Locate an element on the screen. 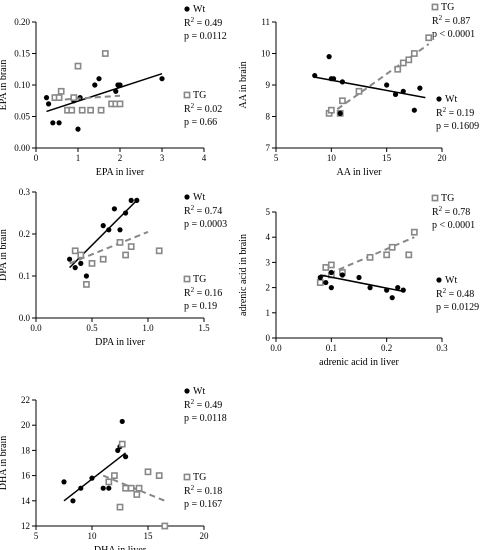  y-tick-label: 0.15 is located at coordinates (22, 54).